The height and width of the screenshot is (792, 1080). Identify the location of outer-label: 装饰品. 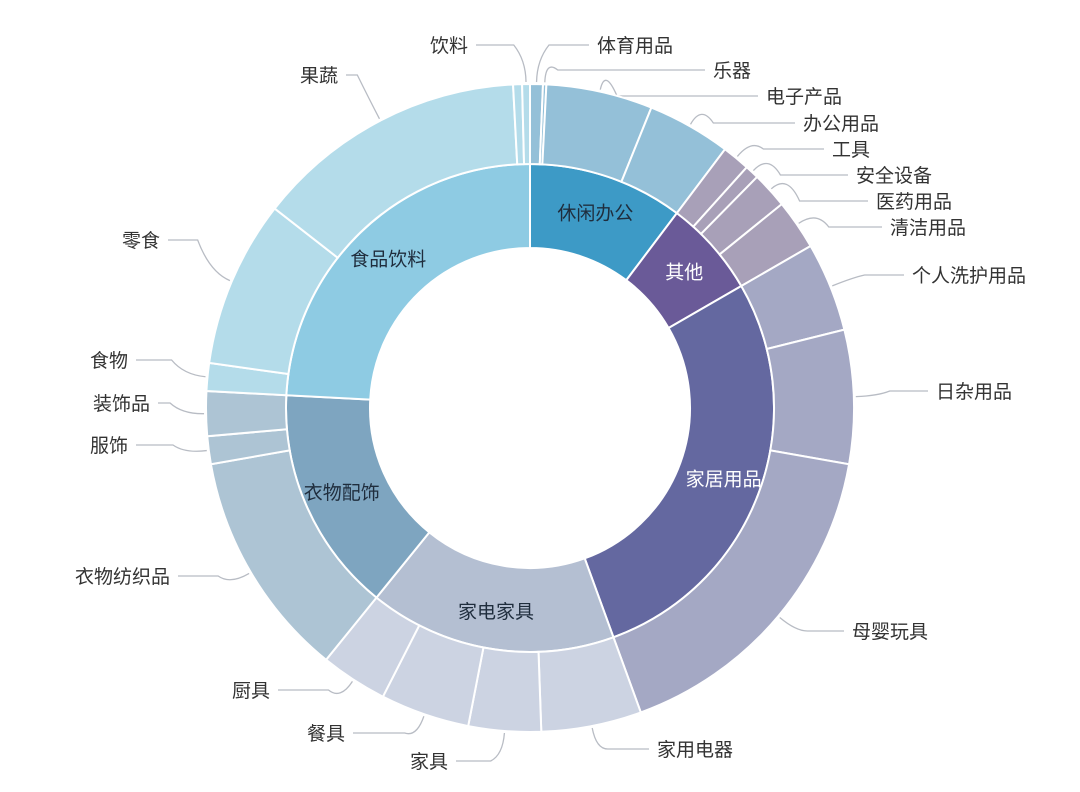
(121, 404).